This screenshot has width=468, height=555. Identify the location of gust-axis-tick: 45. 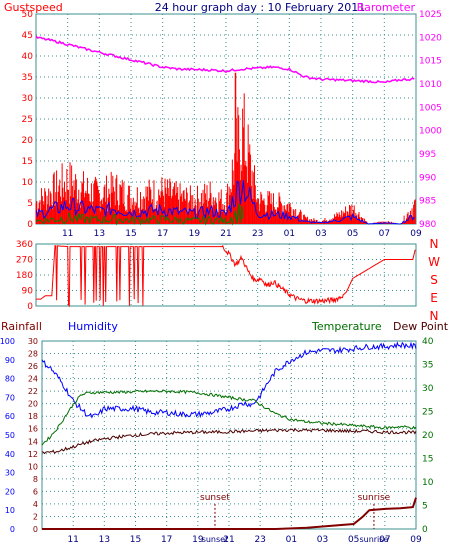
(27, 36).